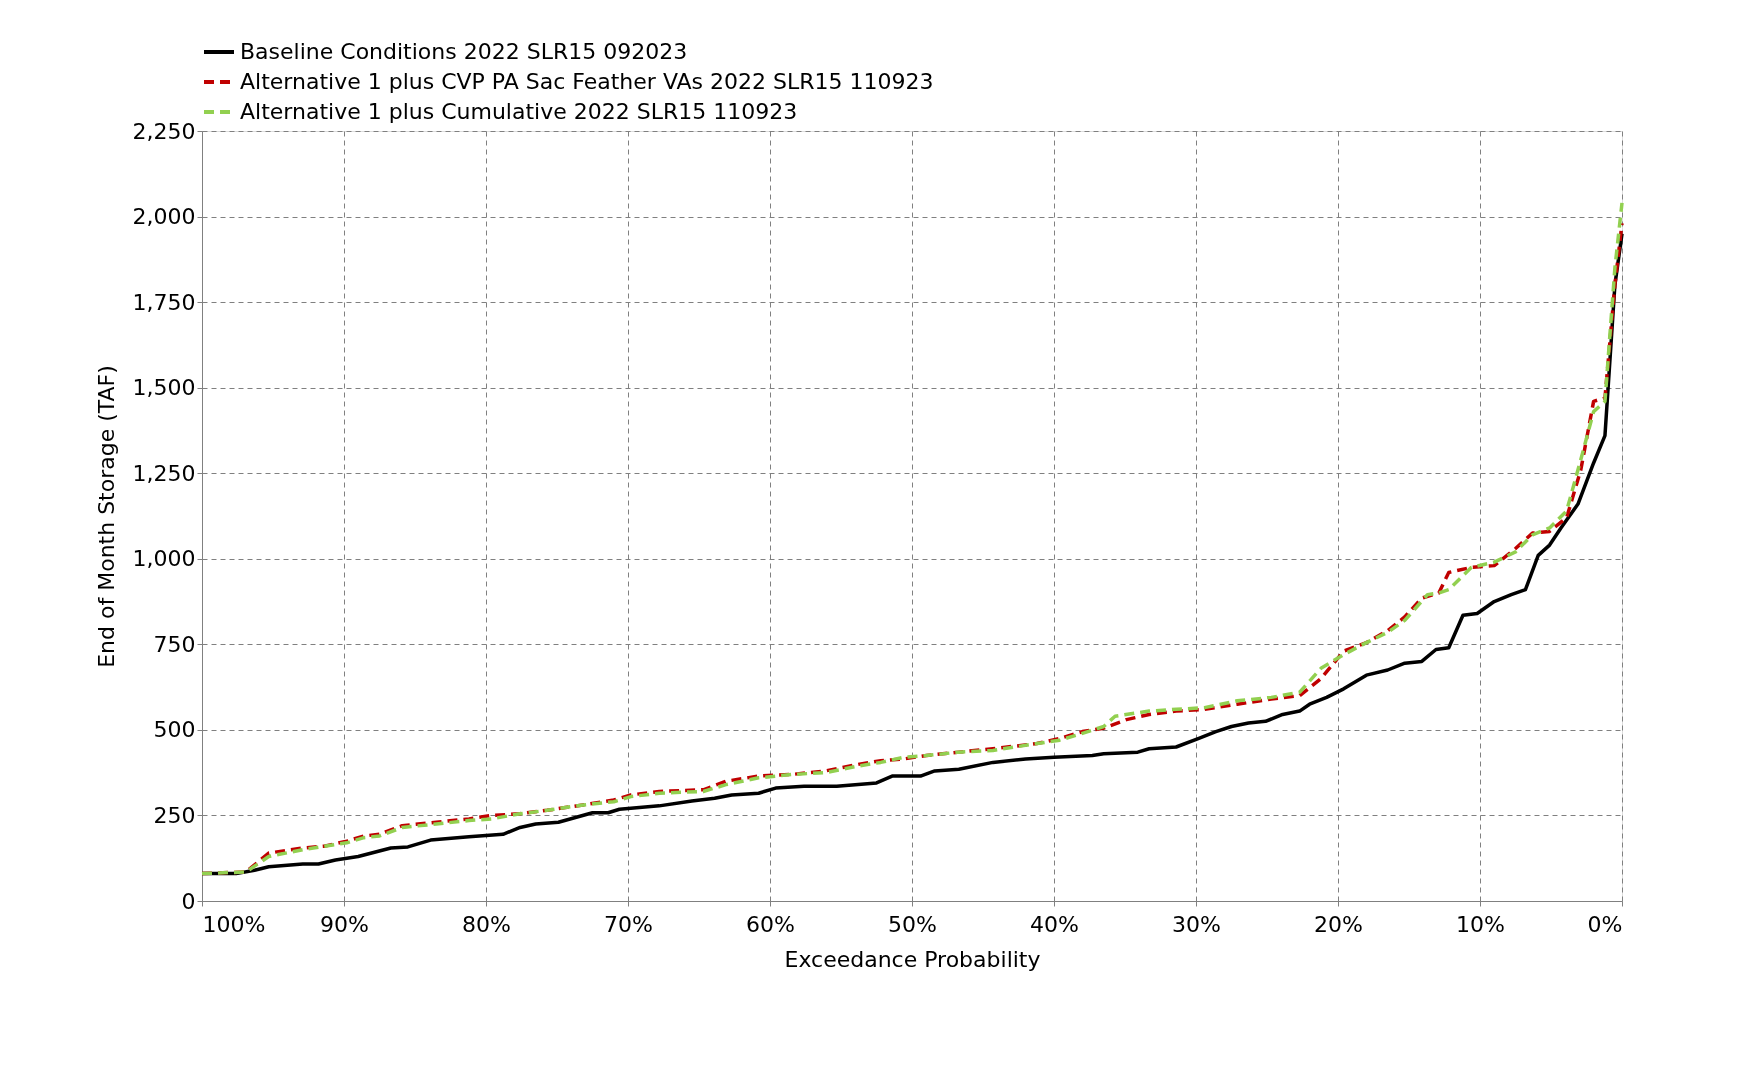  I want to click on x-tick-label: 0%, so click(1605, 924).